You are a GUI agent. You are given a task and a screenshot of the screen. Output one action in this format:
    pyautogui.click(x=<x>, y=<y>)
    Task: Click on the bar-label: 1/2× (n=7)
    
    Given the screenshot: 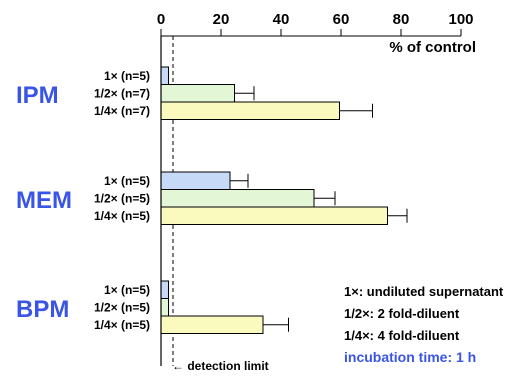 What is the action you would take?
    pyautogui.click(x=122, y=94)
    